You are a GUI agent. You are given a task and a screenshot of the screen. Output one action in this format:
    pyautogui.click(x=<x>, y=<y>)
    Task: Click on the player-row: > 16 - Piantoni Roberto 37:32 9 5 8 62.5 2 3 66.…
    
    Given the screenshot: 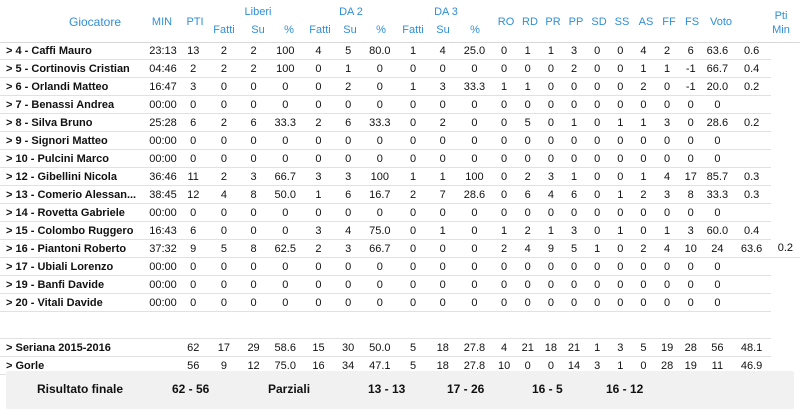 What is the action you would take?
    pyautogui.click(x=400, y=248)
    